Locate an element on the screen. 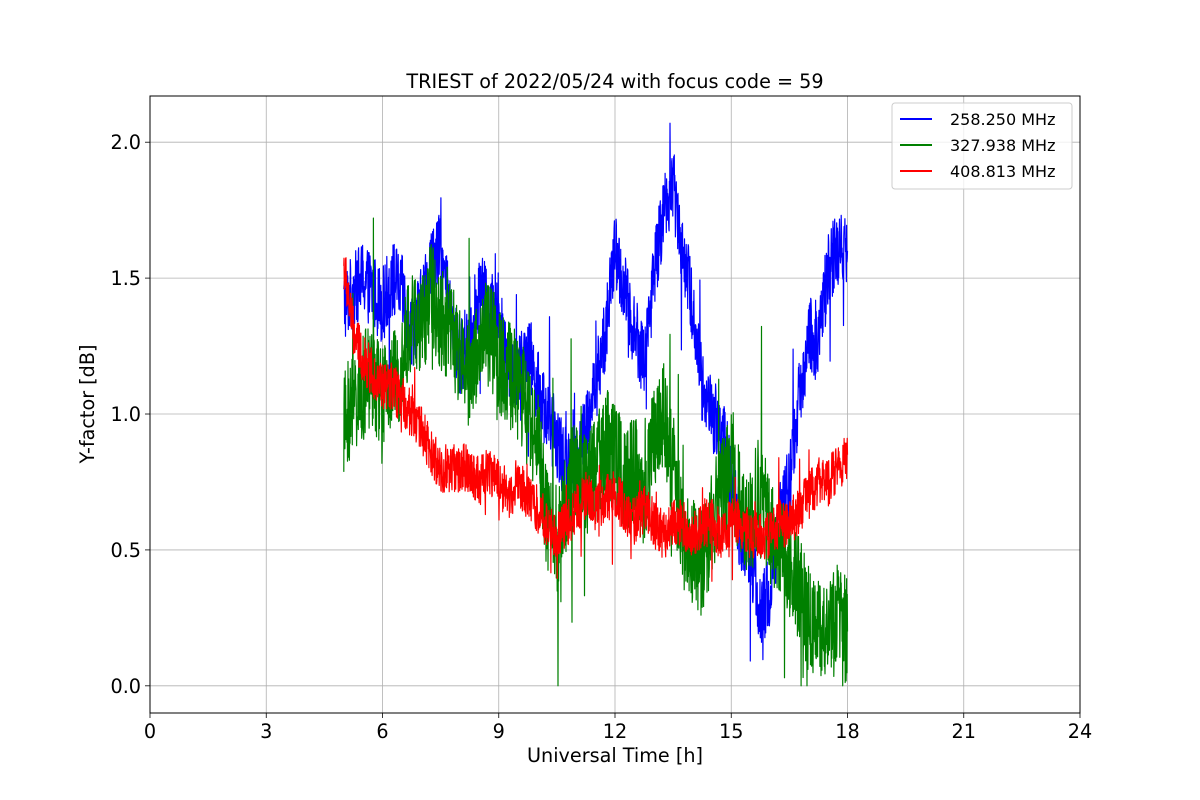 This screenshot has width=1200, height=800. y-tick-label: 2.0 is located at coordinates (125, 142).